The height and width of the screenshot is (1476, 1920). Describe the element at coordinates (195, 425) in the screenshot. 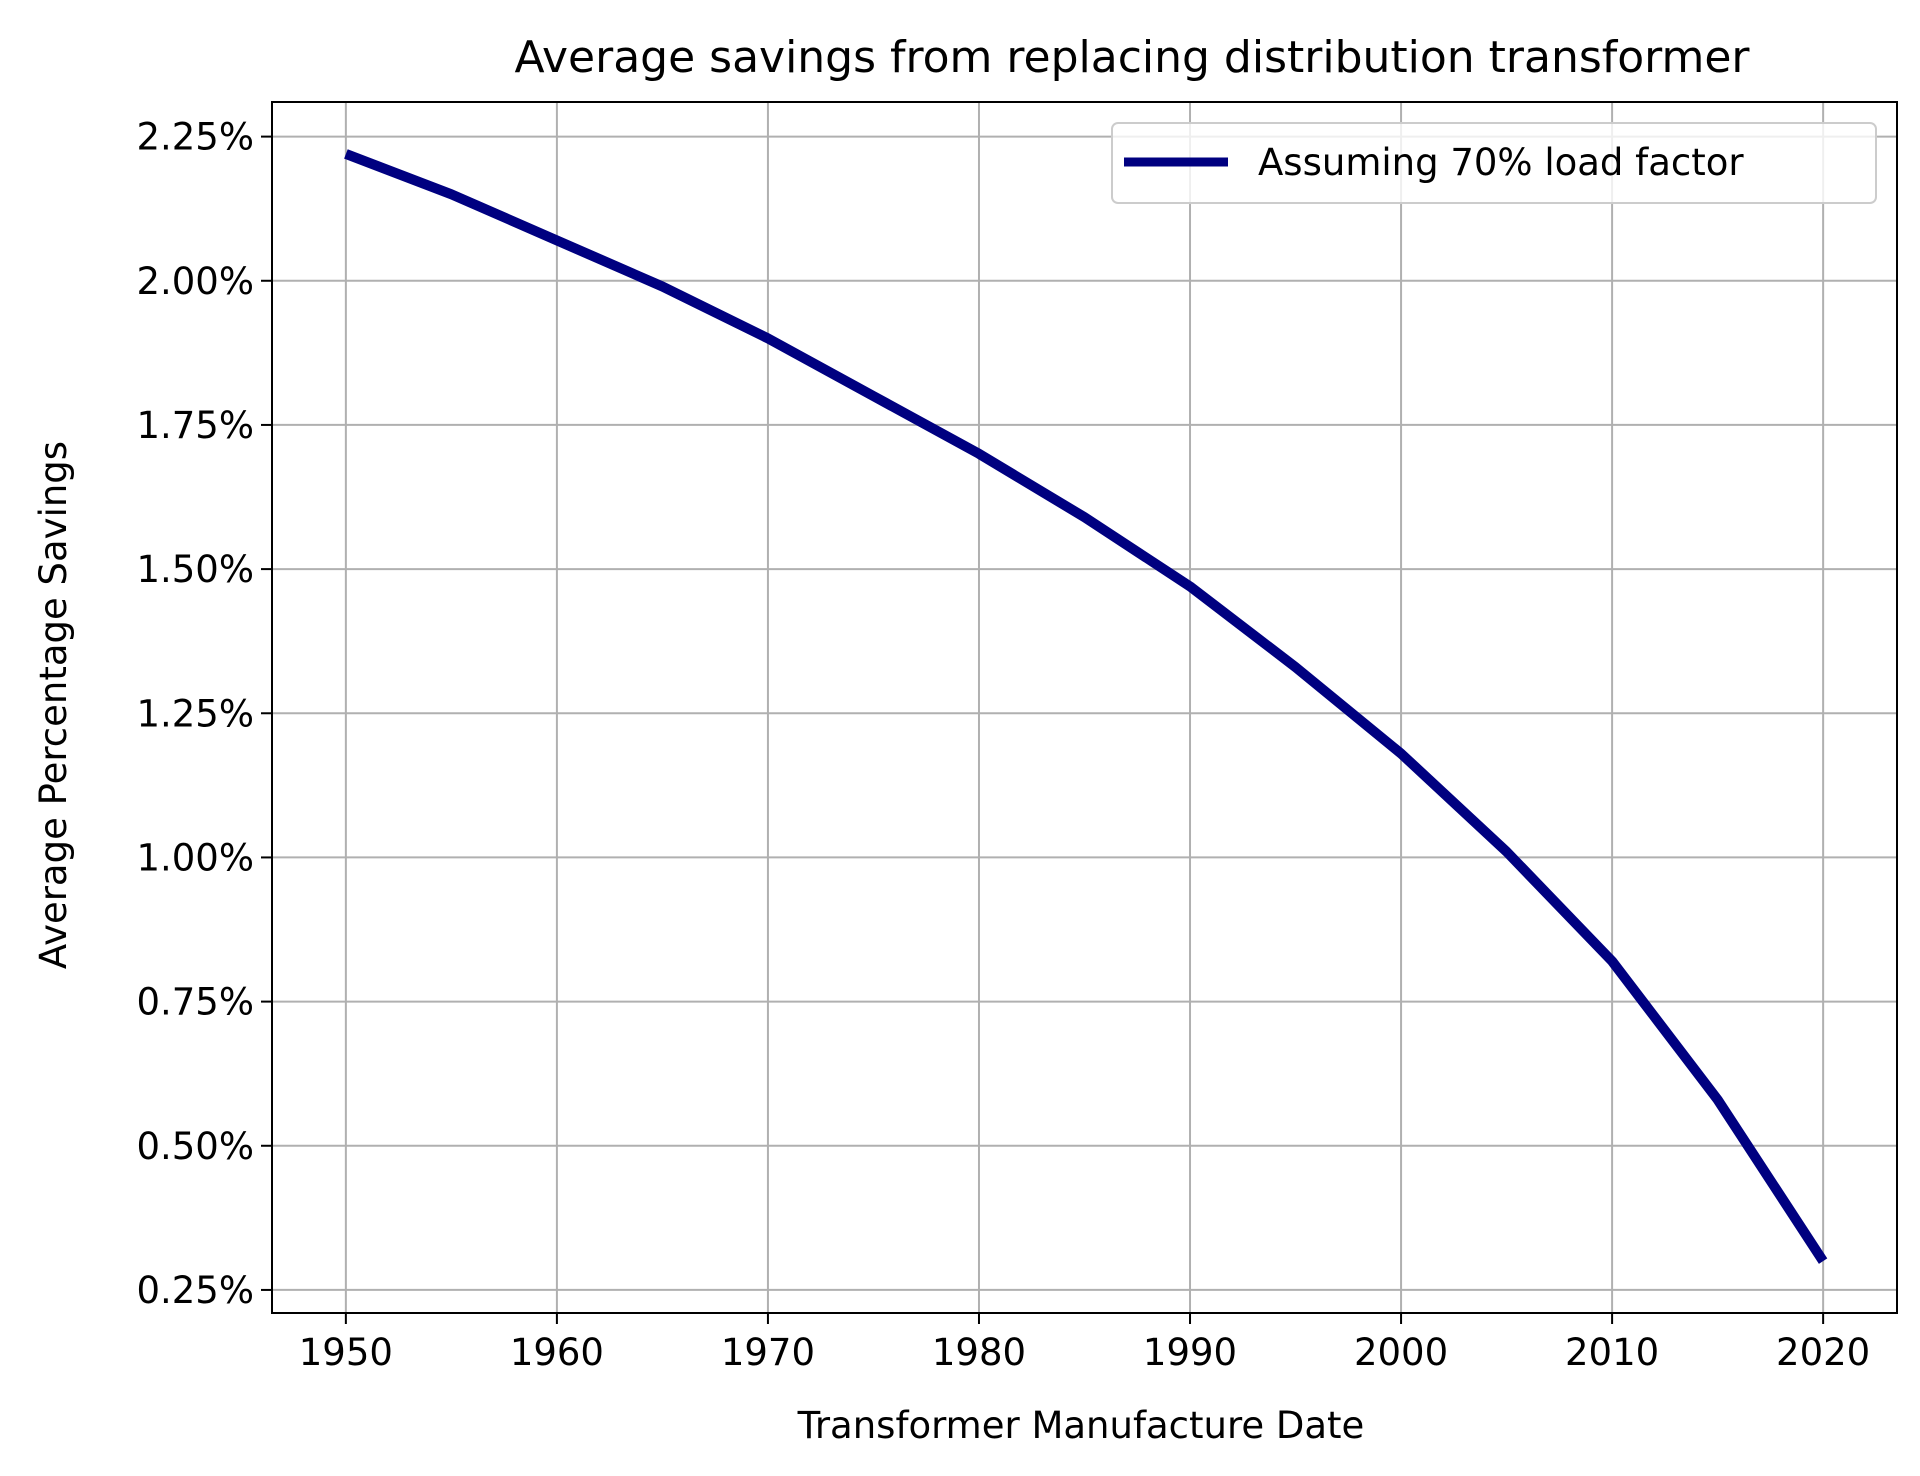

I see `y-tick-label: 1.75%` at that location.